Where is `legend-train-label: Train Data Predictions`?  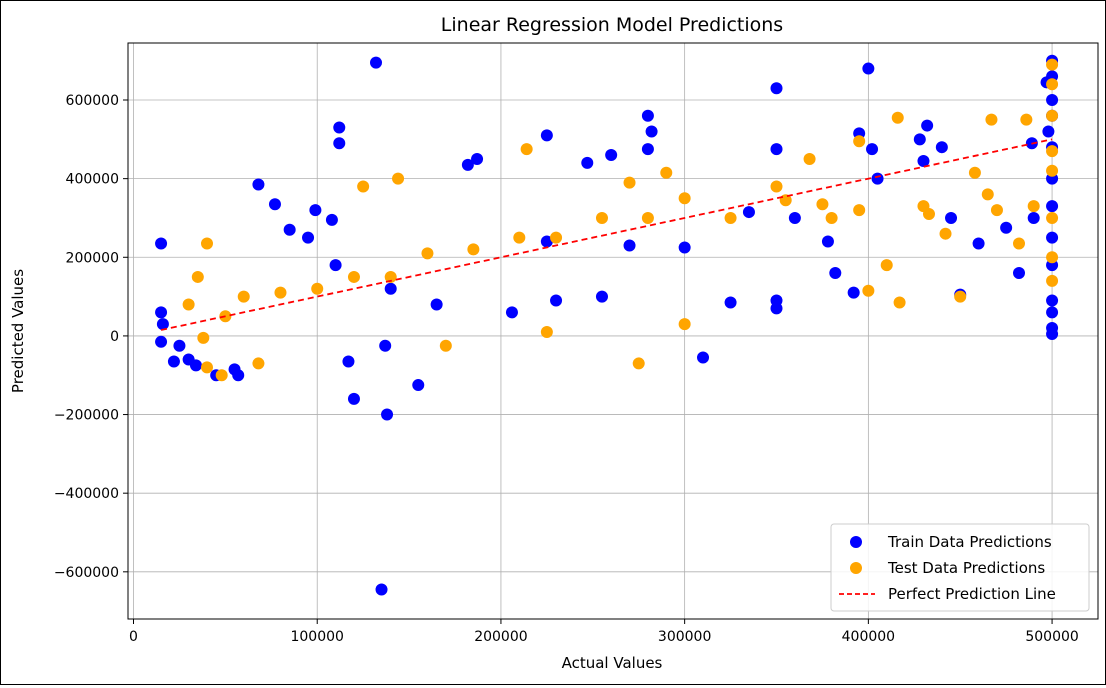
legend-train-label: Train Data Predictions is located at coordinates (969, 542).